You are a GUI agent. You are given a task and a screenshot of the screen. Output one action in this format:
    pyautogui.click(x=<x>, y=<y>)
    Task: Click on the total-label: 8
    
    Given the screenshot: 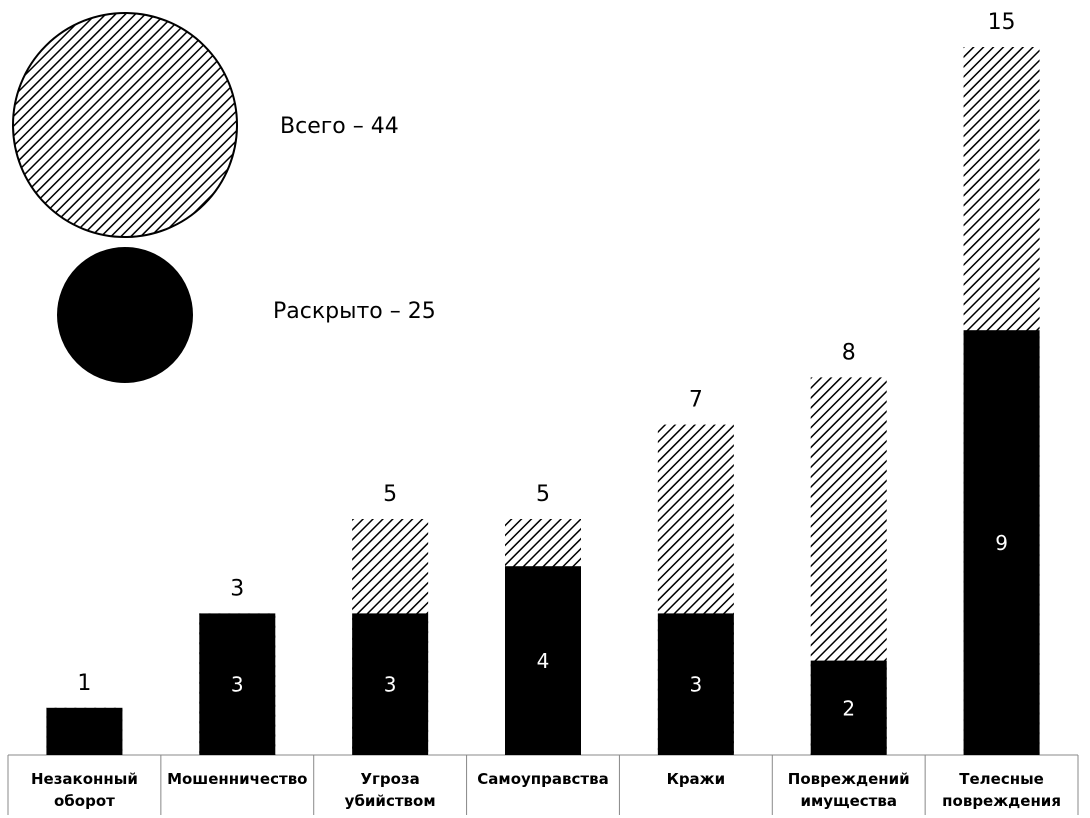 What is the action you would take?
    pyautogui.click(x=849, y=352)
    